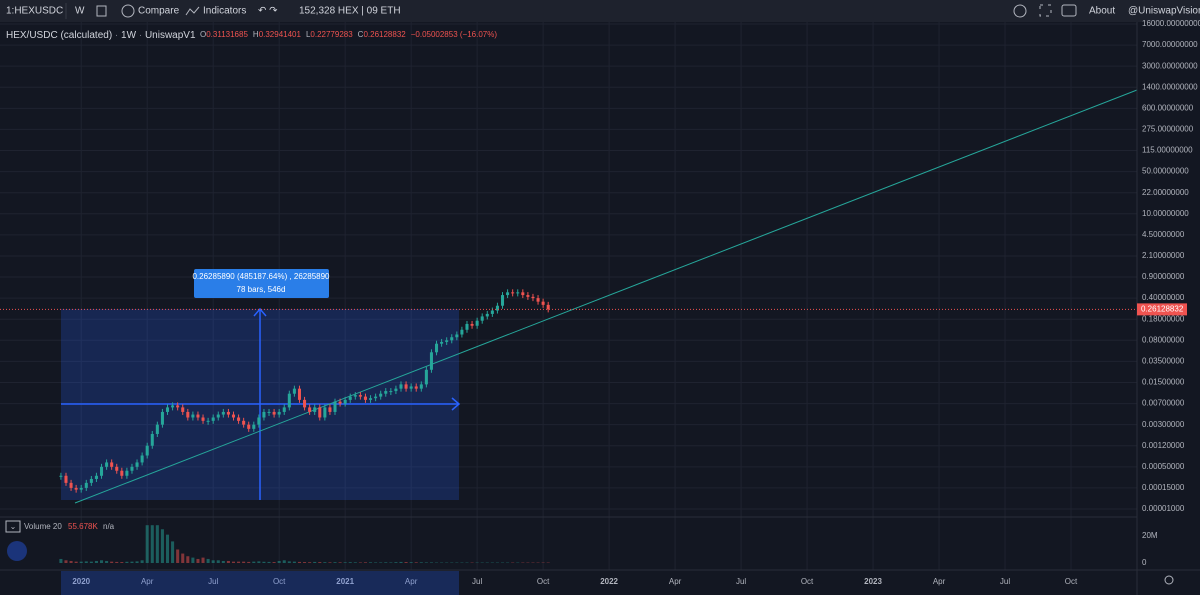 The height and width of the screenshot is (595, 1200). I want to click on collapse, so click(13, 526).